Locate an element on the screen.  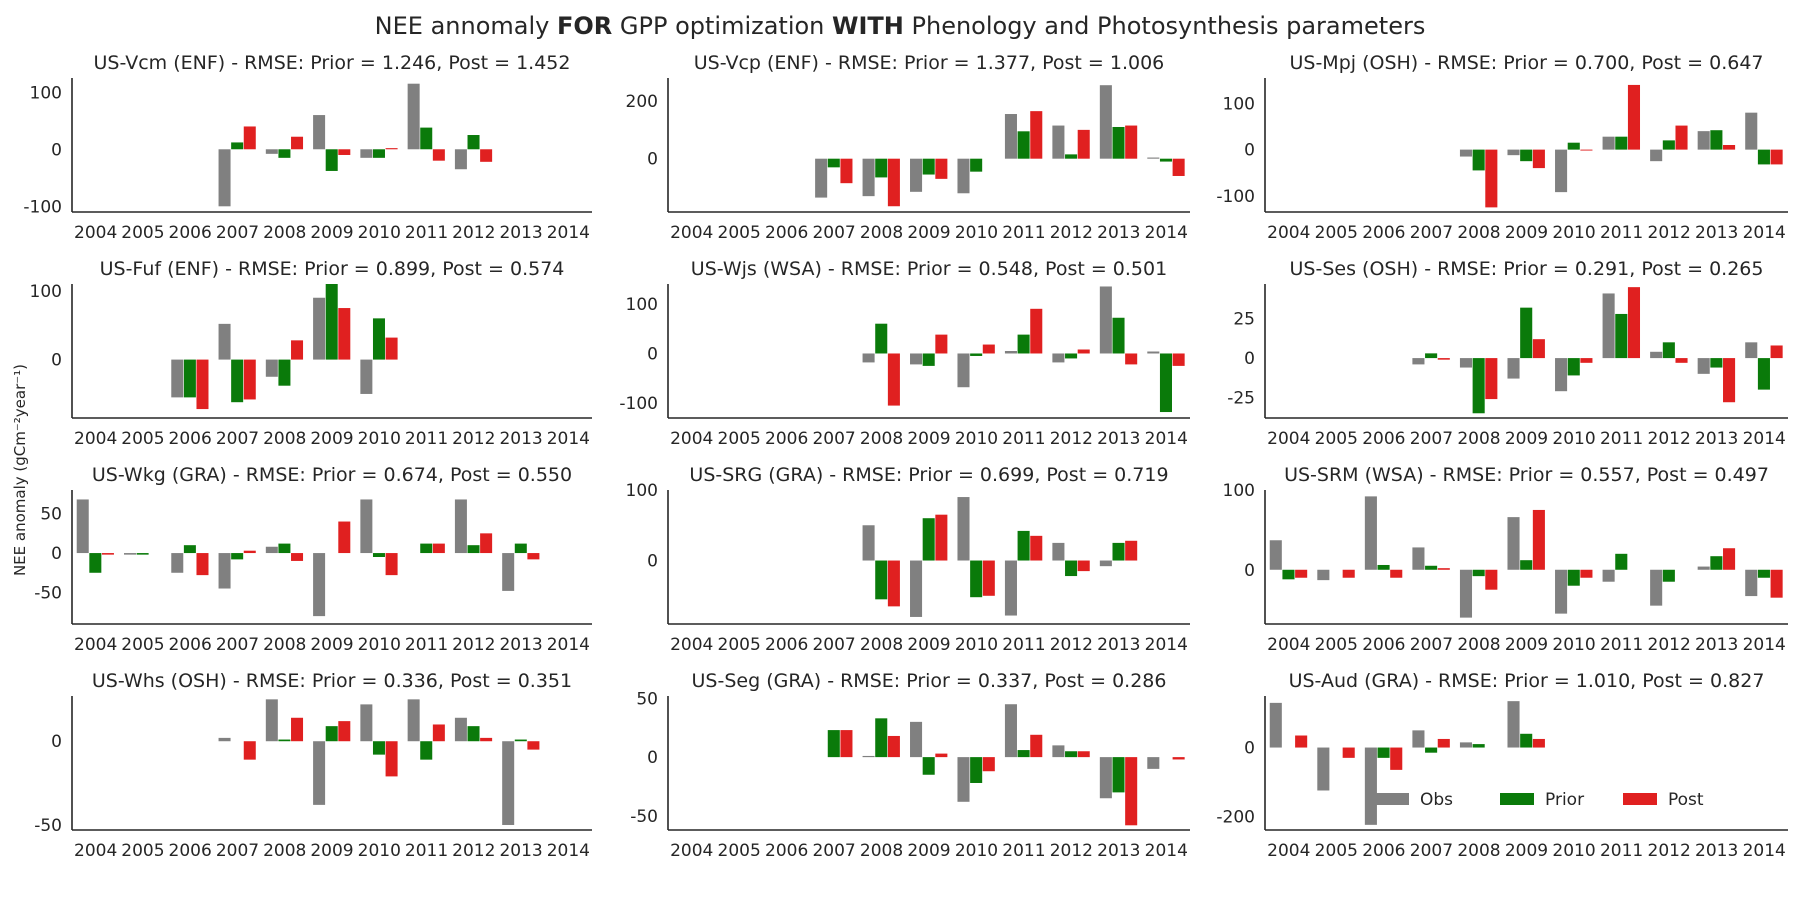
legend-swatch-prior is located at coordinates (1517, 799).